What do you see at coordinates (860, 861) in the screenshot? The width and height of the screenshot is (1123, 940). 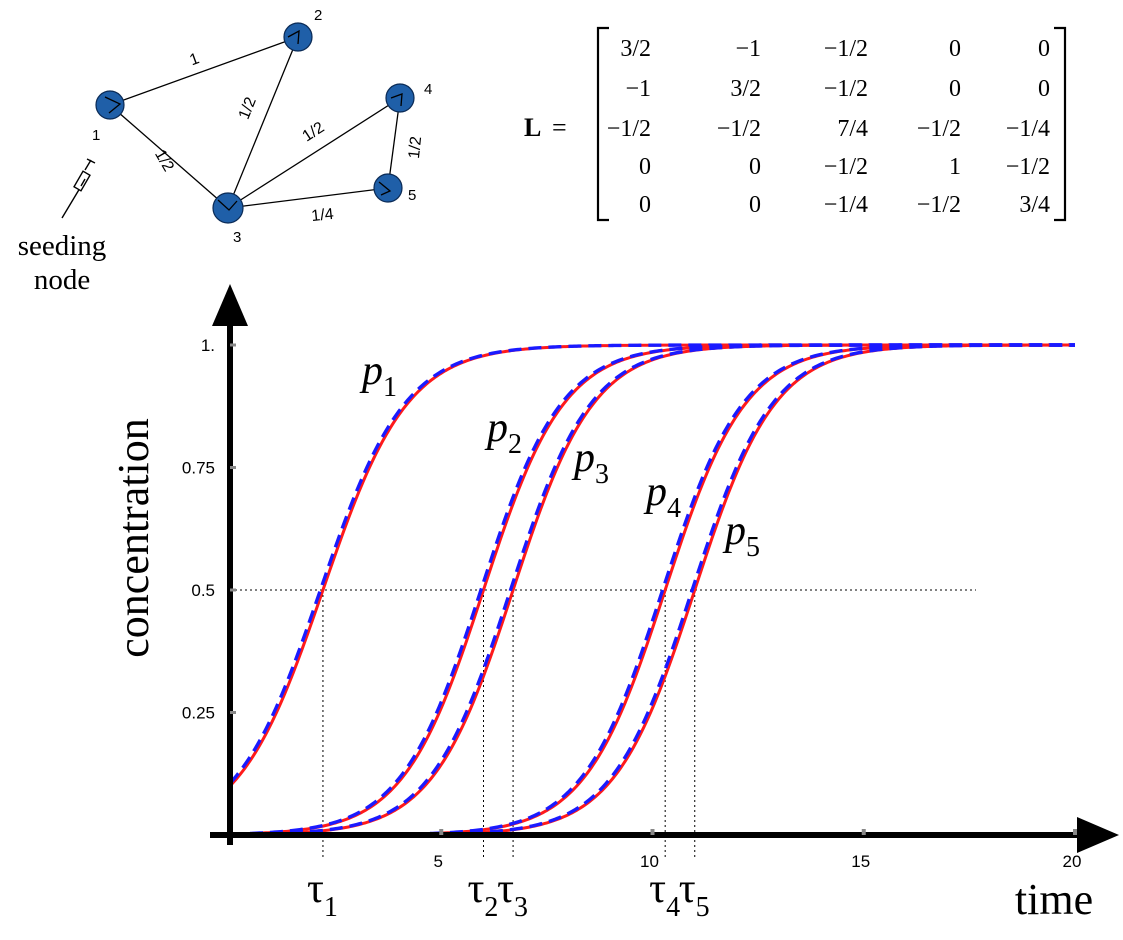 I see `x-tick-label: 15` at bounding box center [860, 861].